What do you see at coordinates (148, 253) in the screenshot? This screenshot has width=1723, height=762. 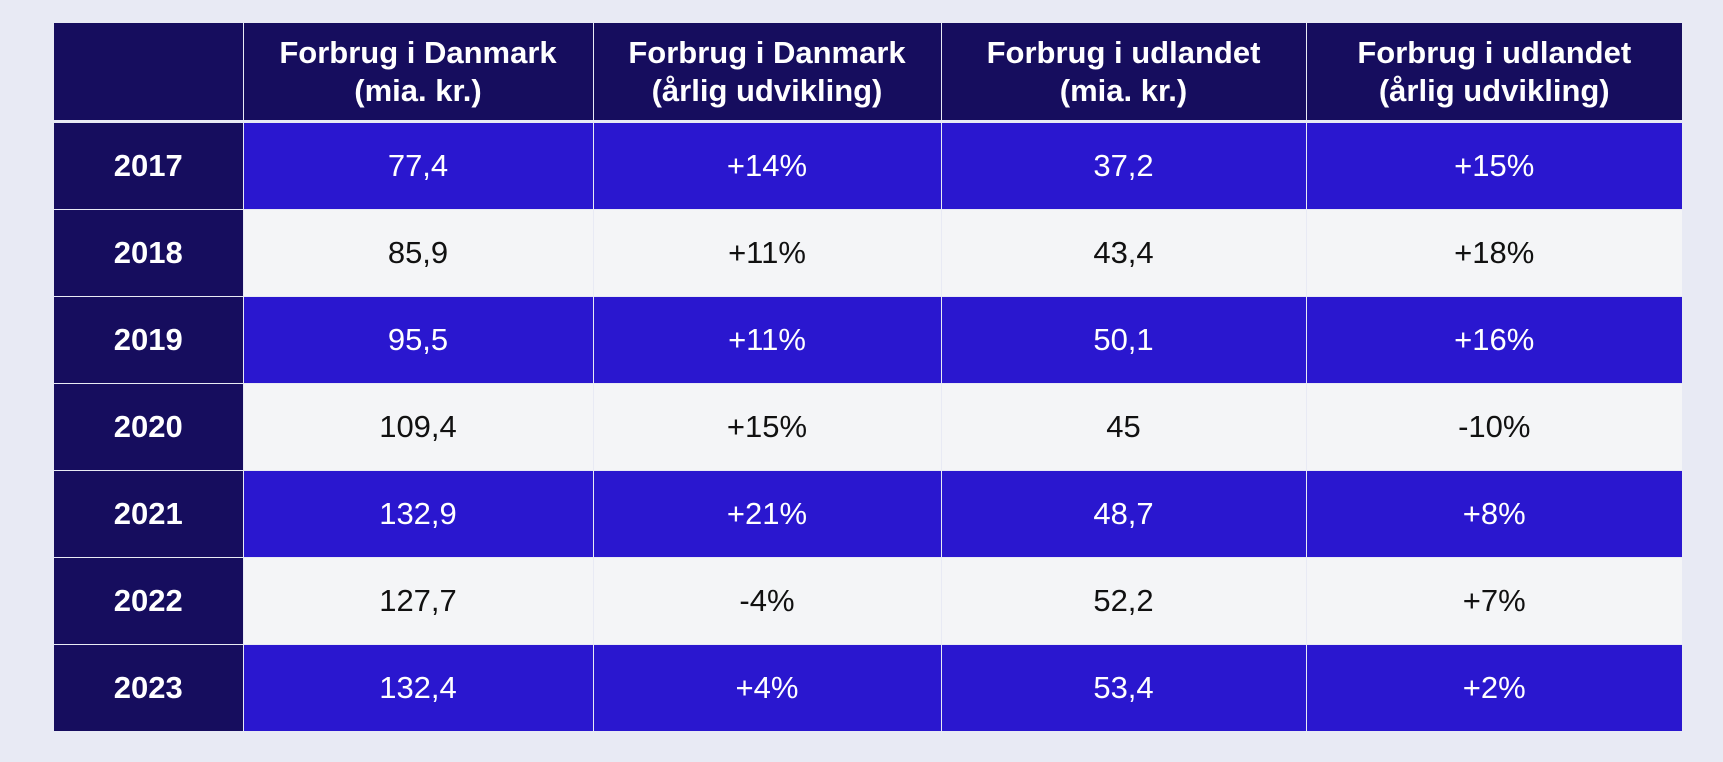 I see `year-cell: 2018` at bounding box center [148, 253].